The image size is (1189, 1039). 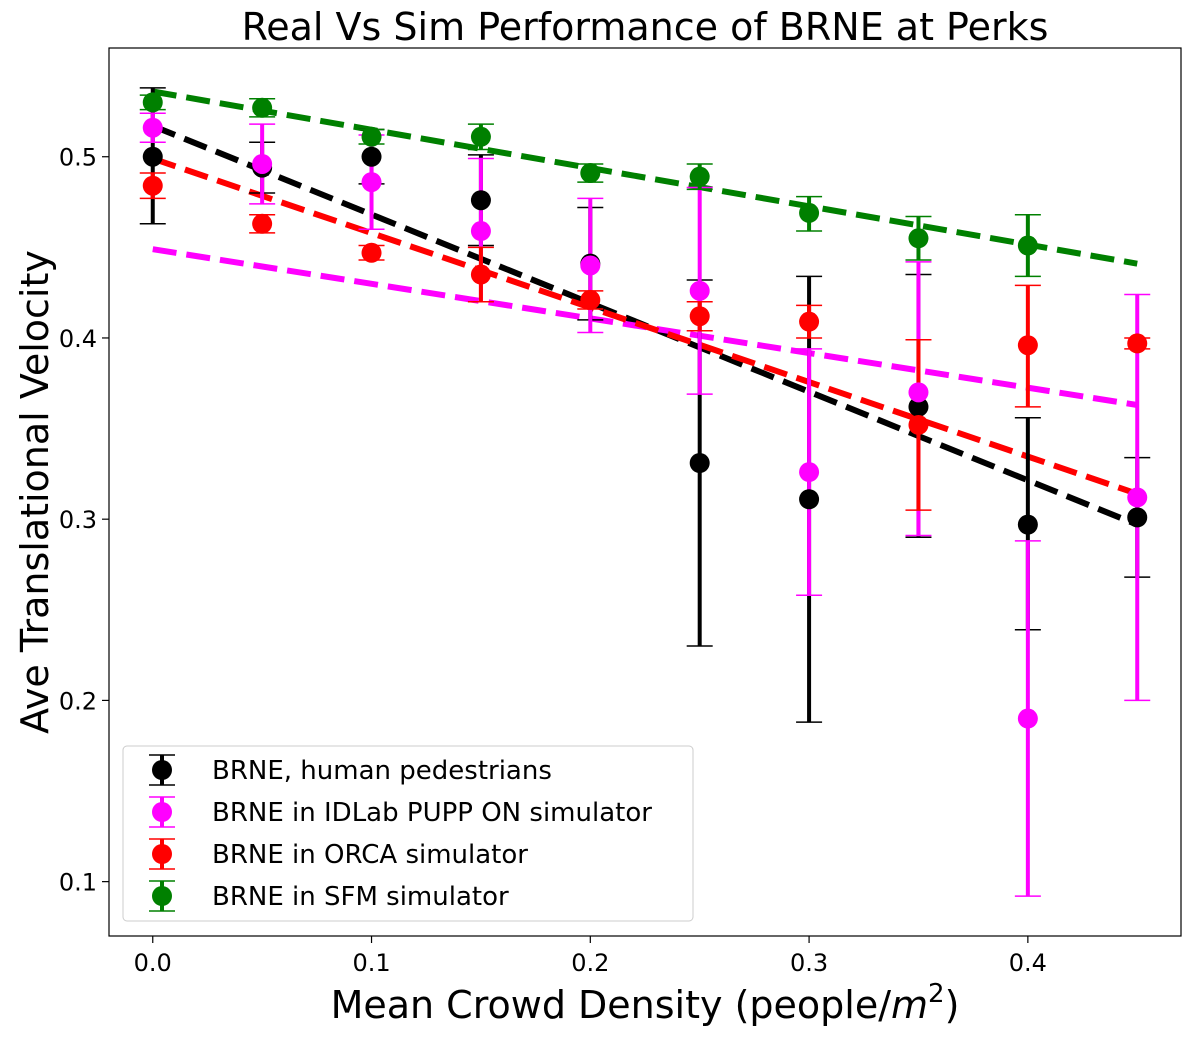 What do you see at coordinates (645, 27) in the screenshot?
I see `chart-title: Real Vs Sim Performance of BRNE at Perks` at bounding box center [645, 27].